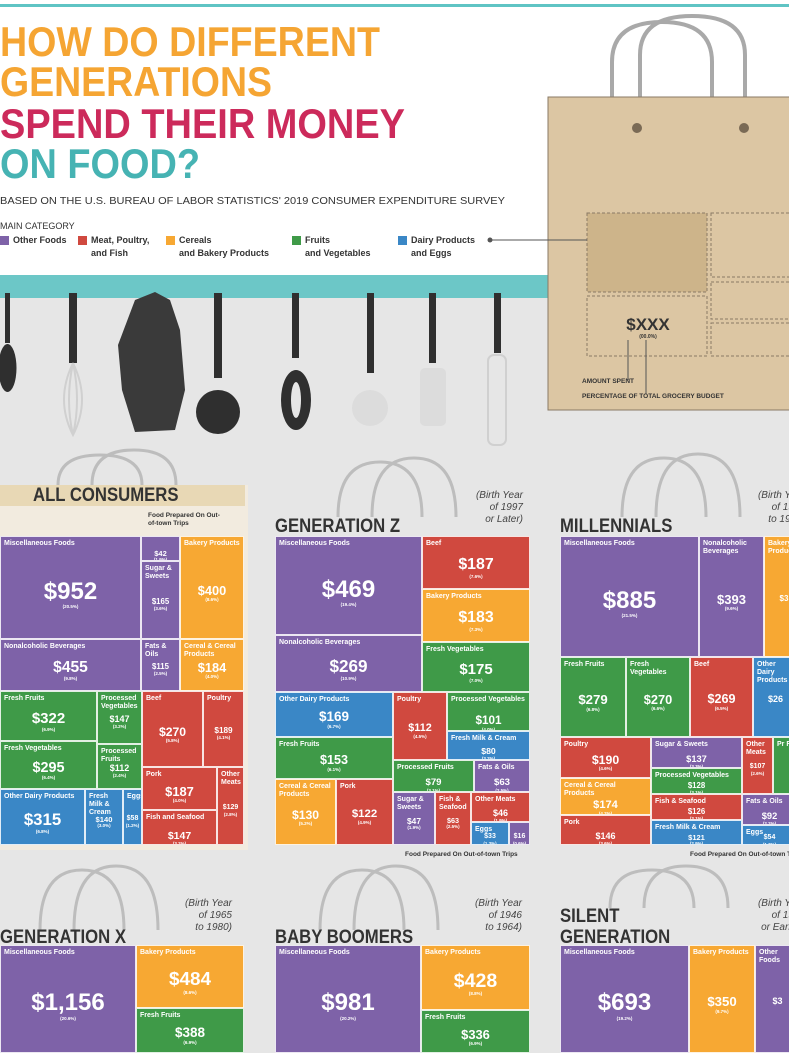 This screenshot has height=1053, width=789. What do you see at coordinates (348, 678) in the screenshot?
I see `tile-percent: (10.9%)` at bounding box center [348, 678].